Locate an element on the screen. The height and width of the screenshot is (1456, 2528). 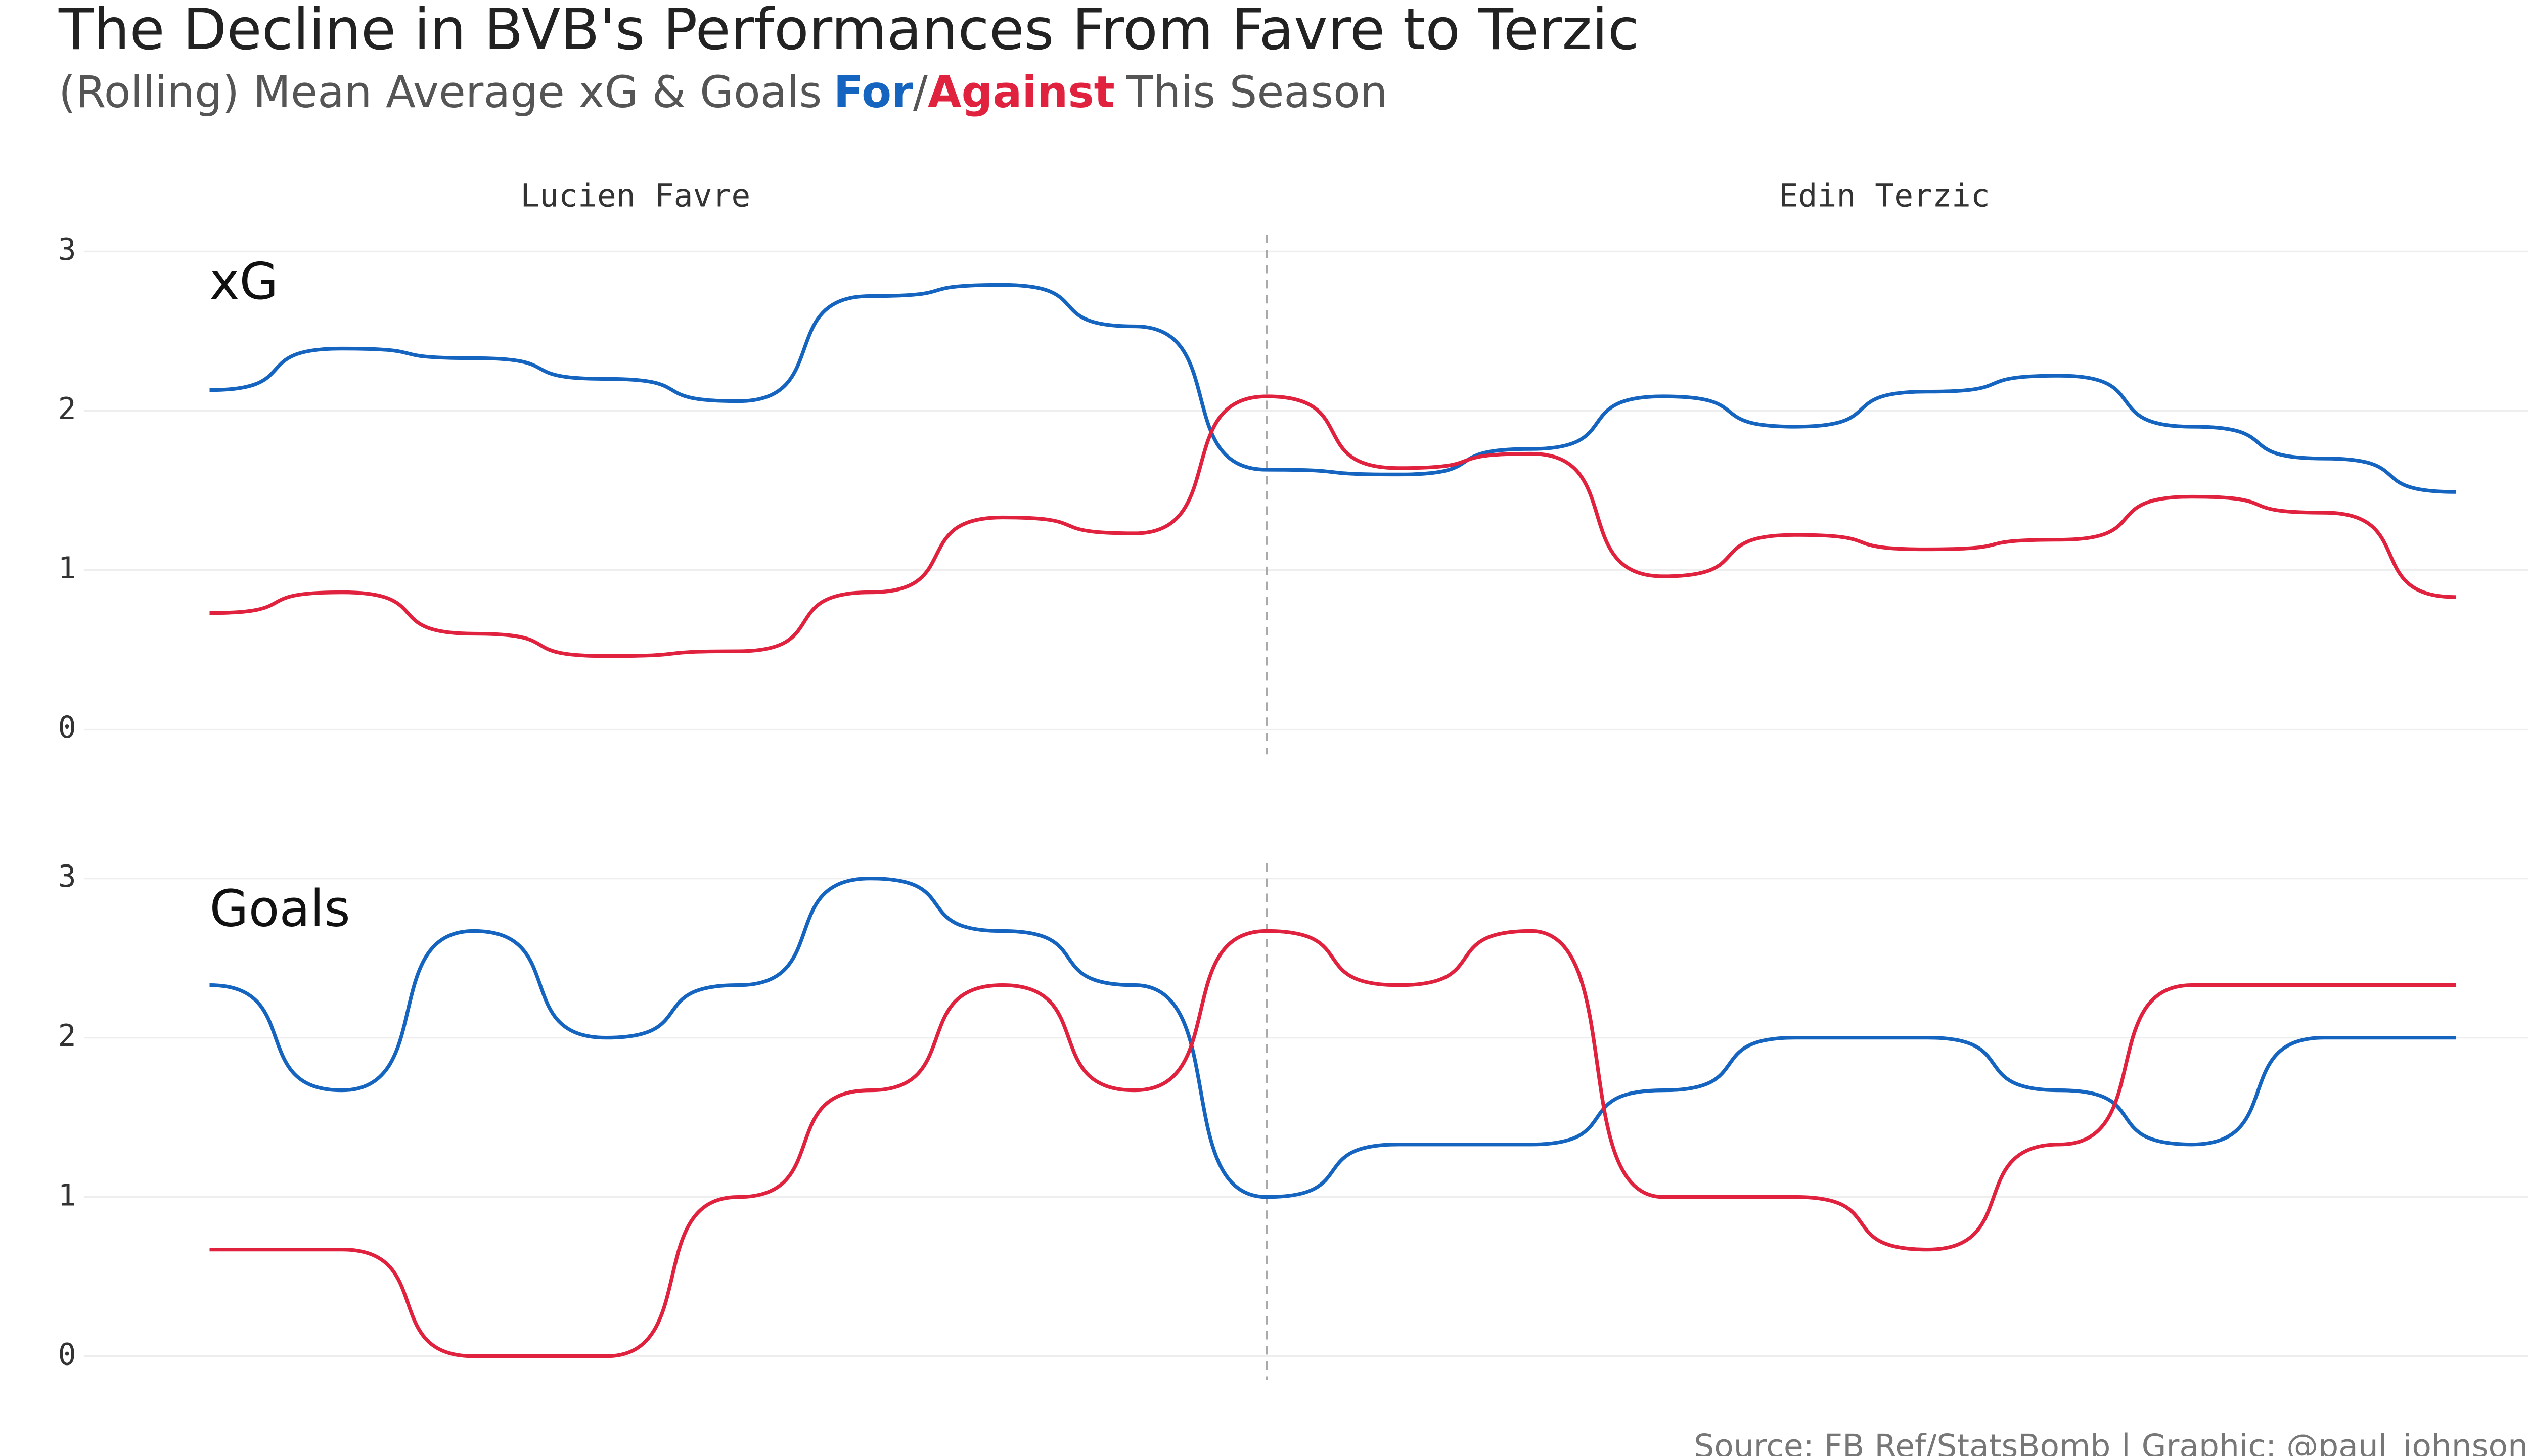
panel-label: Goals is located at coordinates (280, 909).